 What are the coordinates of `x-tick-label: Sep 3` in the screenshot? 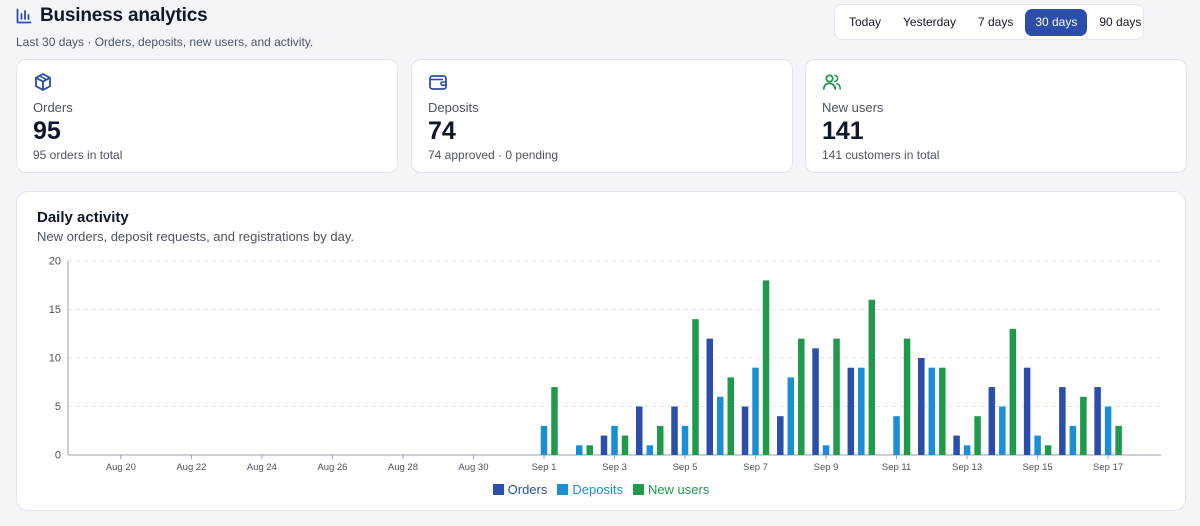 It's located at (614, 467).